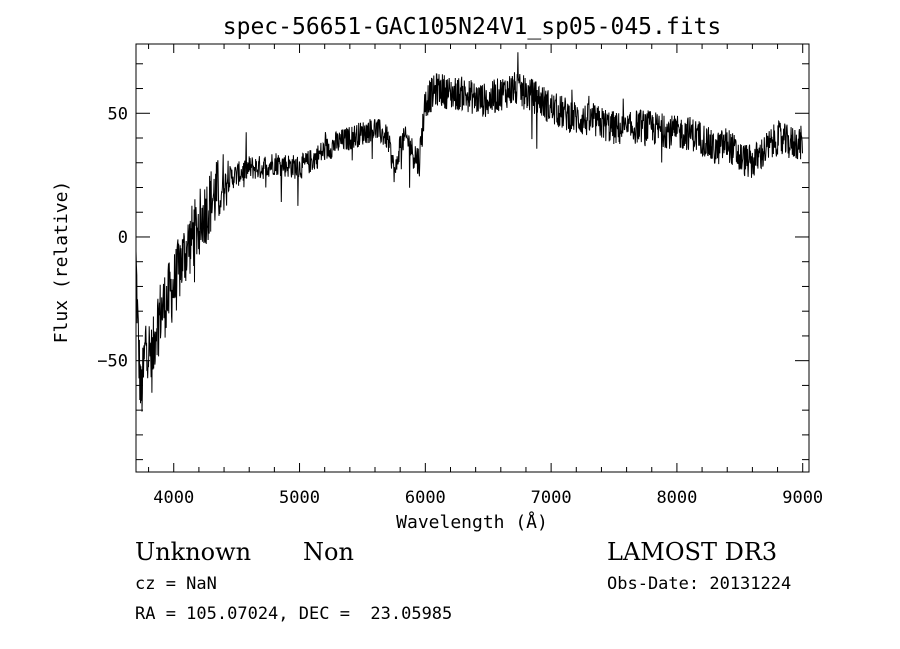 The height and width of the screenshot is (649, 900). Describe the element at coordinates (425, 498) in the screenshot. I see `x-tick-label: 6000` at that location.